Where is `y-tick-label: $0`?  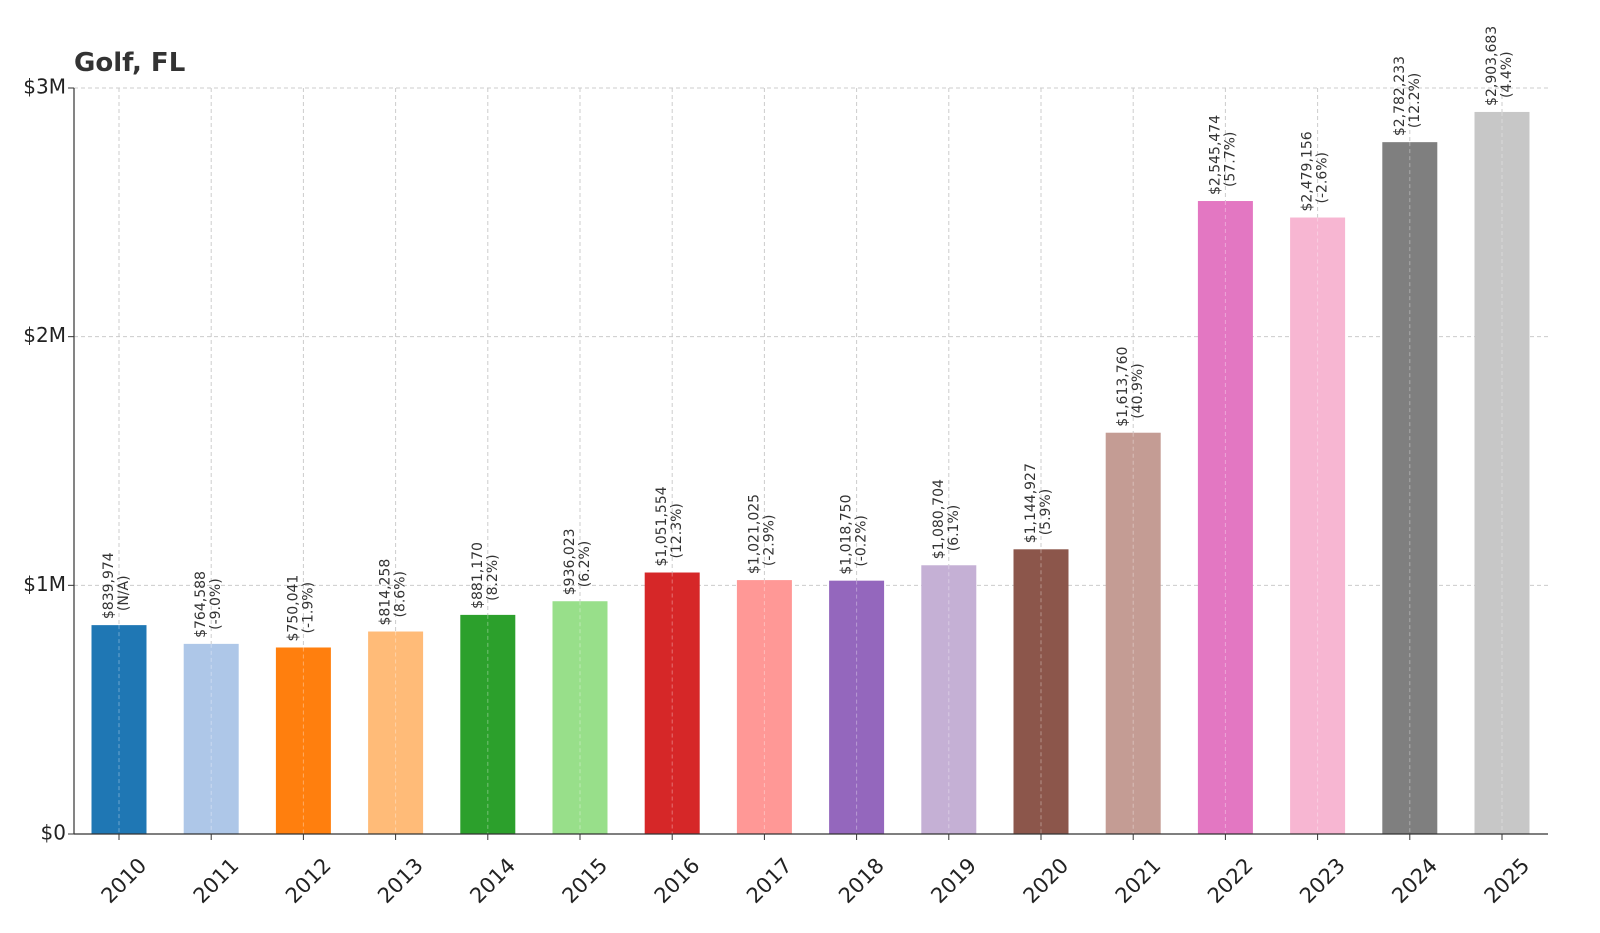 y-tick-label: $0 is located at coordinates (53, 833).